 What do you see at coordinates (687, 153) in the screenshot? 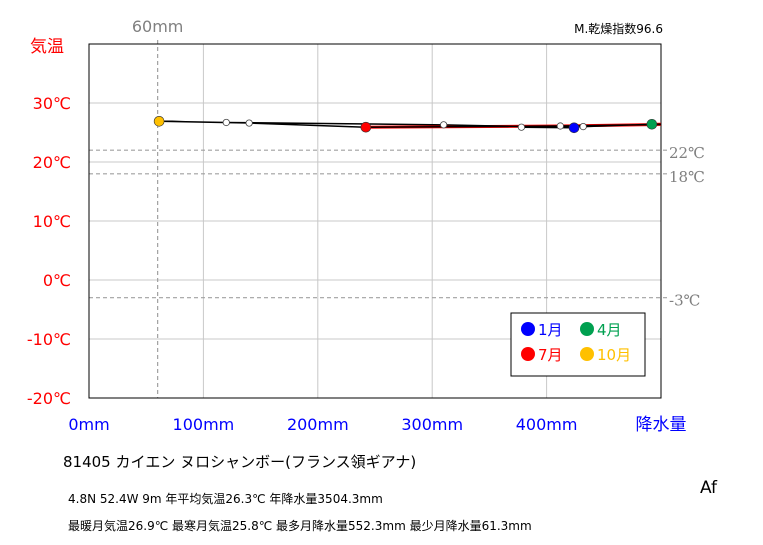
I see `reference-line-label: 22℃` at bounding box center [687, 153].